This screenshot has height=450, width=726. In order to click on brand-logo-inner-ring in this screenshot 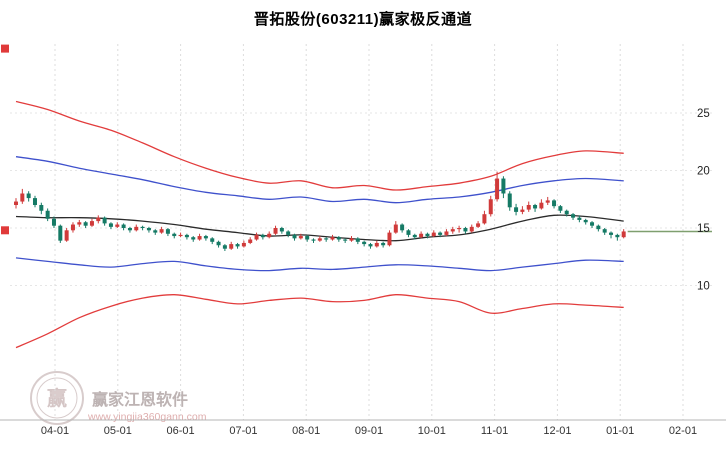, I will do `click(57, 398)`.